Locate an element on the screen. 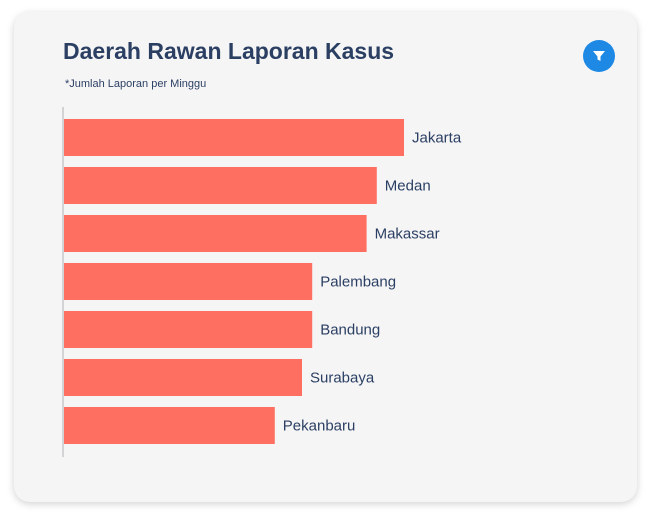 This screenshot has height=522, width=656. bar-palembang is located at coordinates (188, 281).